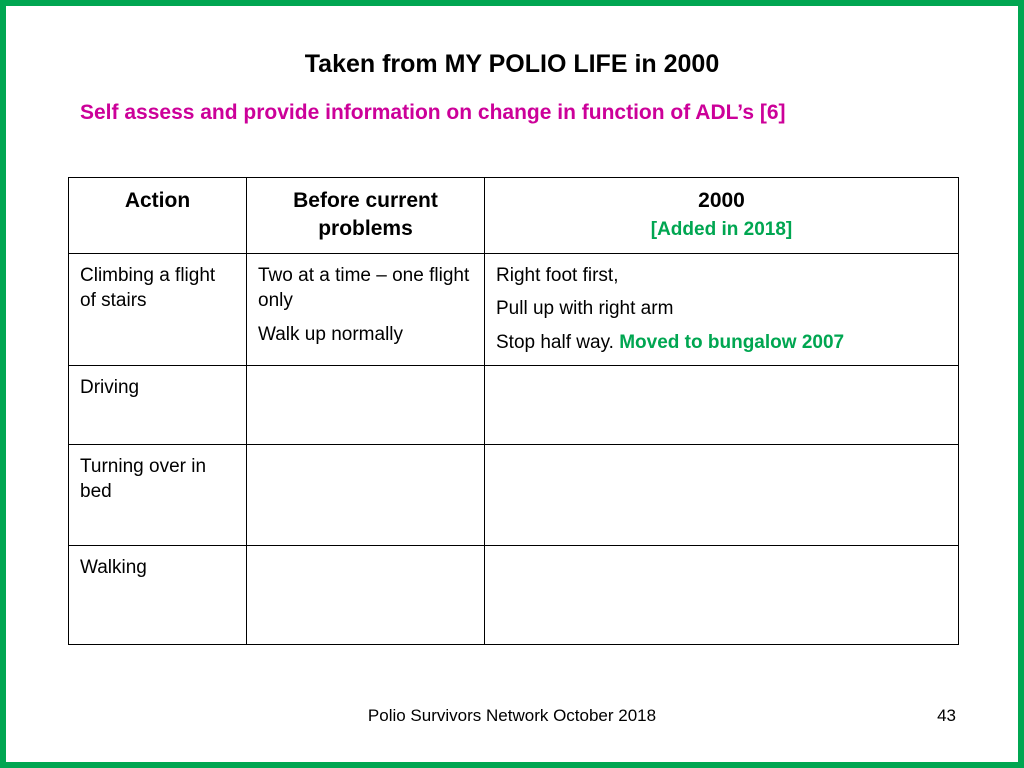 The image size is (1024, 768). What do you see at coordinates (946, 715) in the screenshot?
I see `page-number: 43` at bounding box center [946, 715].